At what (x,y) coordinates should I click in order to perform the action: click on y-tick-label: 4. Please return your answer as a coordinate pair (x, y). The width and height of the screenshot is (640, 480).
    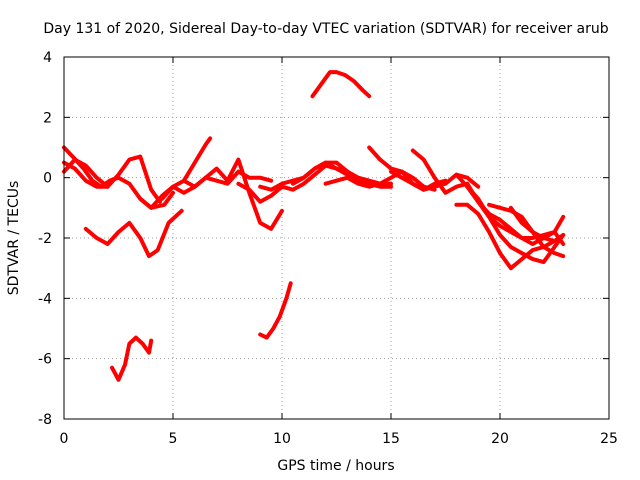
    Looking at the image, I should click on (47, 58).